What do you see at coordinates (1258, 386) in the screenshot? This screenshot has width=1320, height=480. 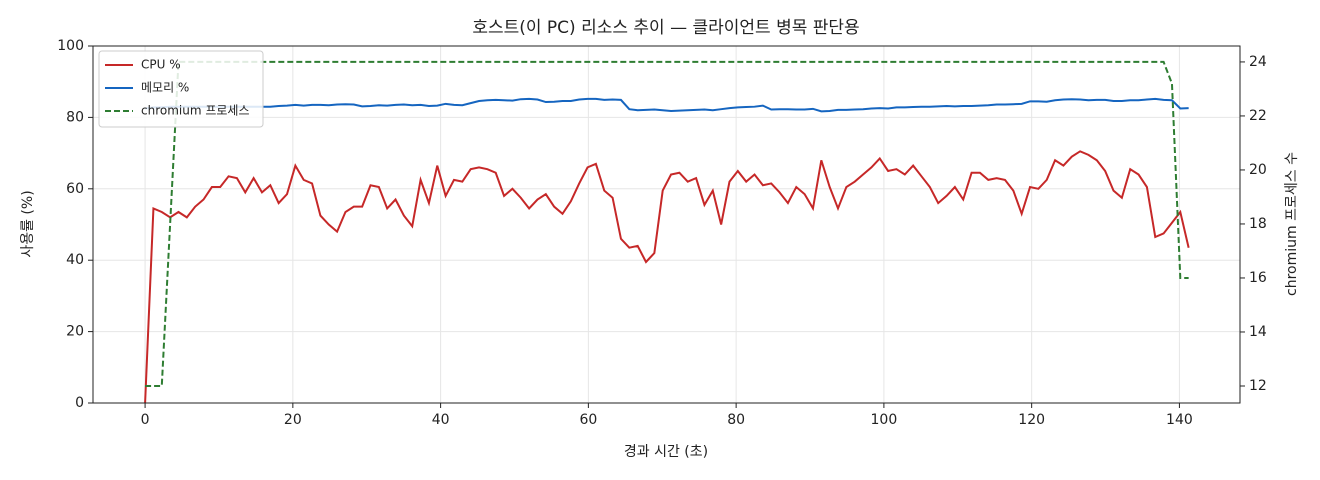 I see `y2-tick-label: 12` at bounding box center [1258, 386].